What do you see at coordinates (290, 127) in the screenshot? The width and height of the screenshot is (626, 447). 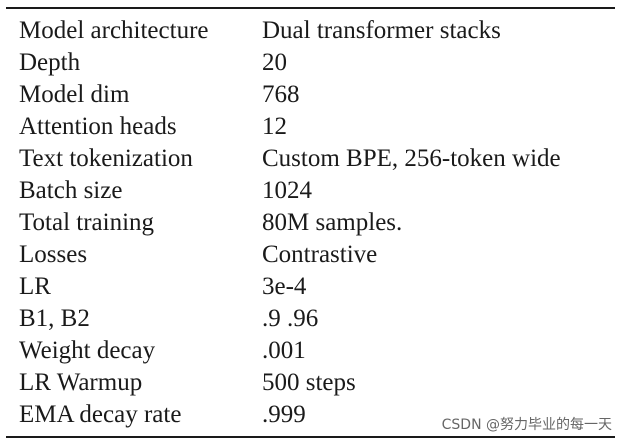 I see `table-row: Attention heads 12` at bounding box center [290, 127].